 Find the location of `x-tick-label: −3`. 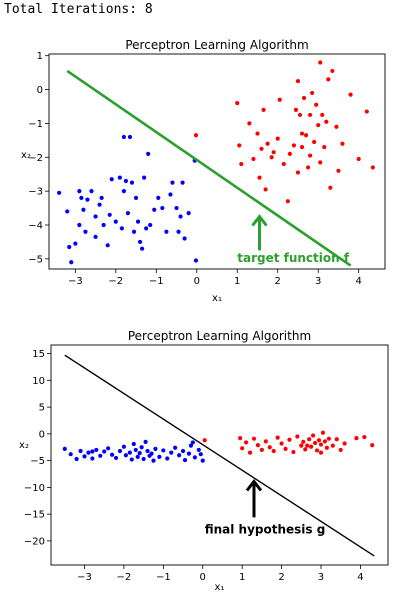

x-tick-label: −3 is located at coordinates (84, 577).